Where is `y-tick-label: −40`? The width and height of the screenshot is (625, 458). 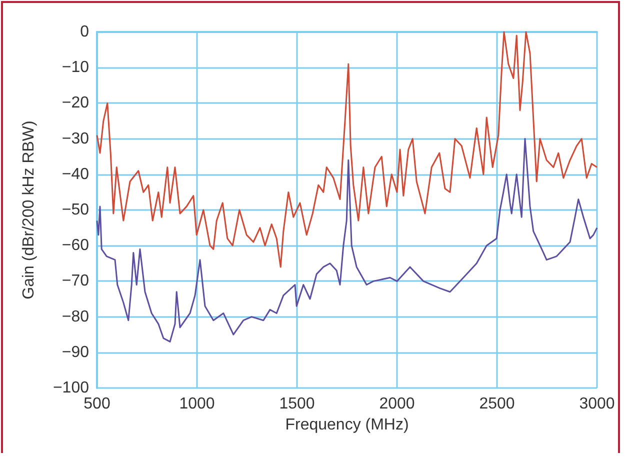 y-tick-label: −40 is located at coordinates (76, 174).